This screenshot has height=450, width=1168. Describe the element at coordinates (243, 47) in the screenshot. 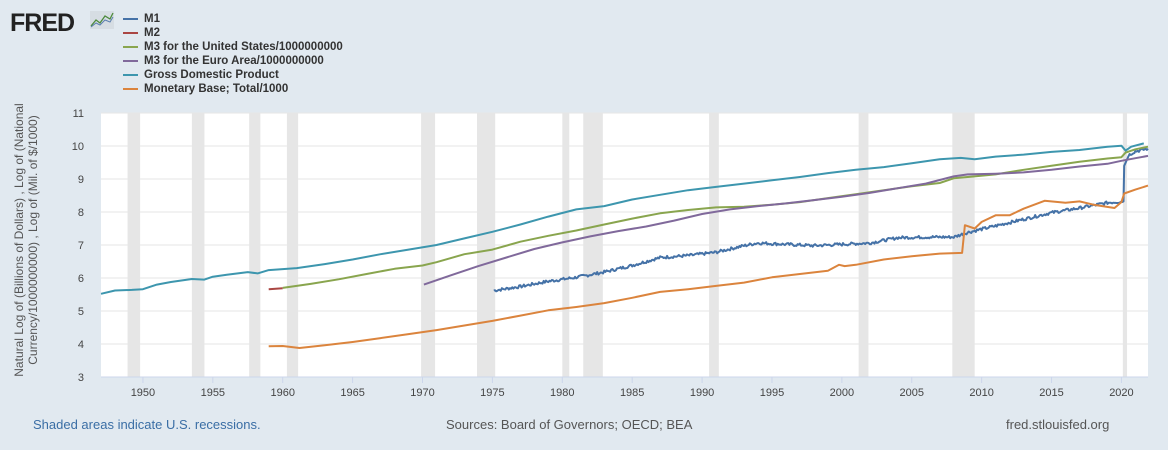

I see `legend-label: M3 for the United States/1000000000` at that location.